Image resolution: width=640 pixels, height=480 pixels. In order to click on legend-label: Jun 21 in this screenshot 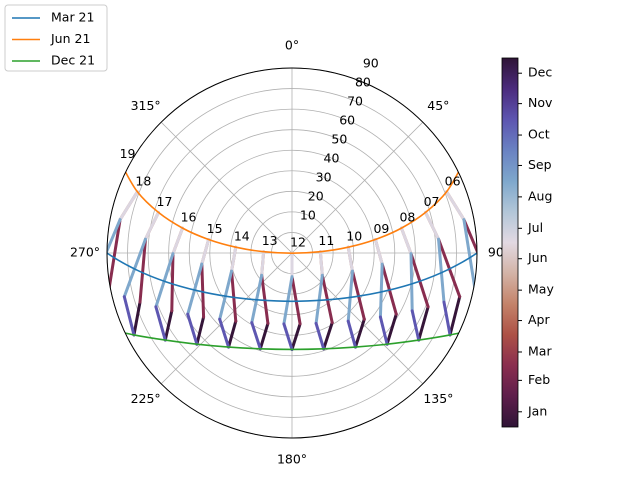, I will do `click(70, 38)`.